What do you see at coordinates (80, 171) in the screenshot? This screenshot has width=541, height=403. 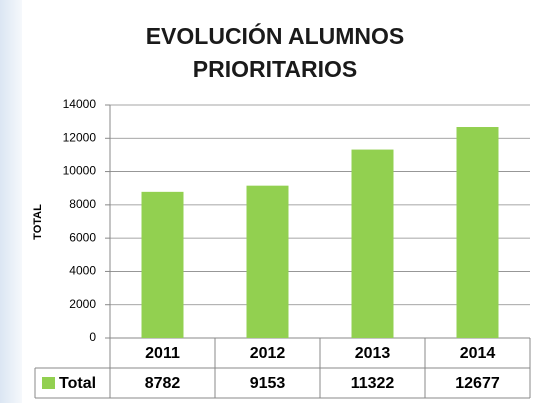 I see `y-tick-label: 10000` at bounding box center [80, 171].